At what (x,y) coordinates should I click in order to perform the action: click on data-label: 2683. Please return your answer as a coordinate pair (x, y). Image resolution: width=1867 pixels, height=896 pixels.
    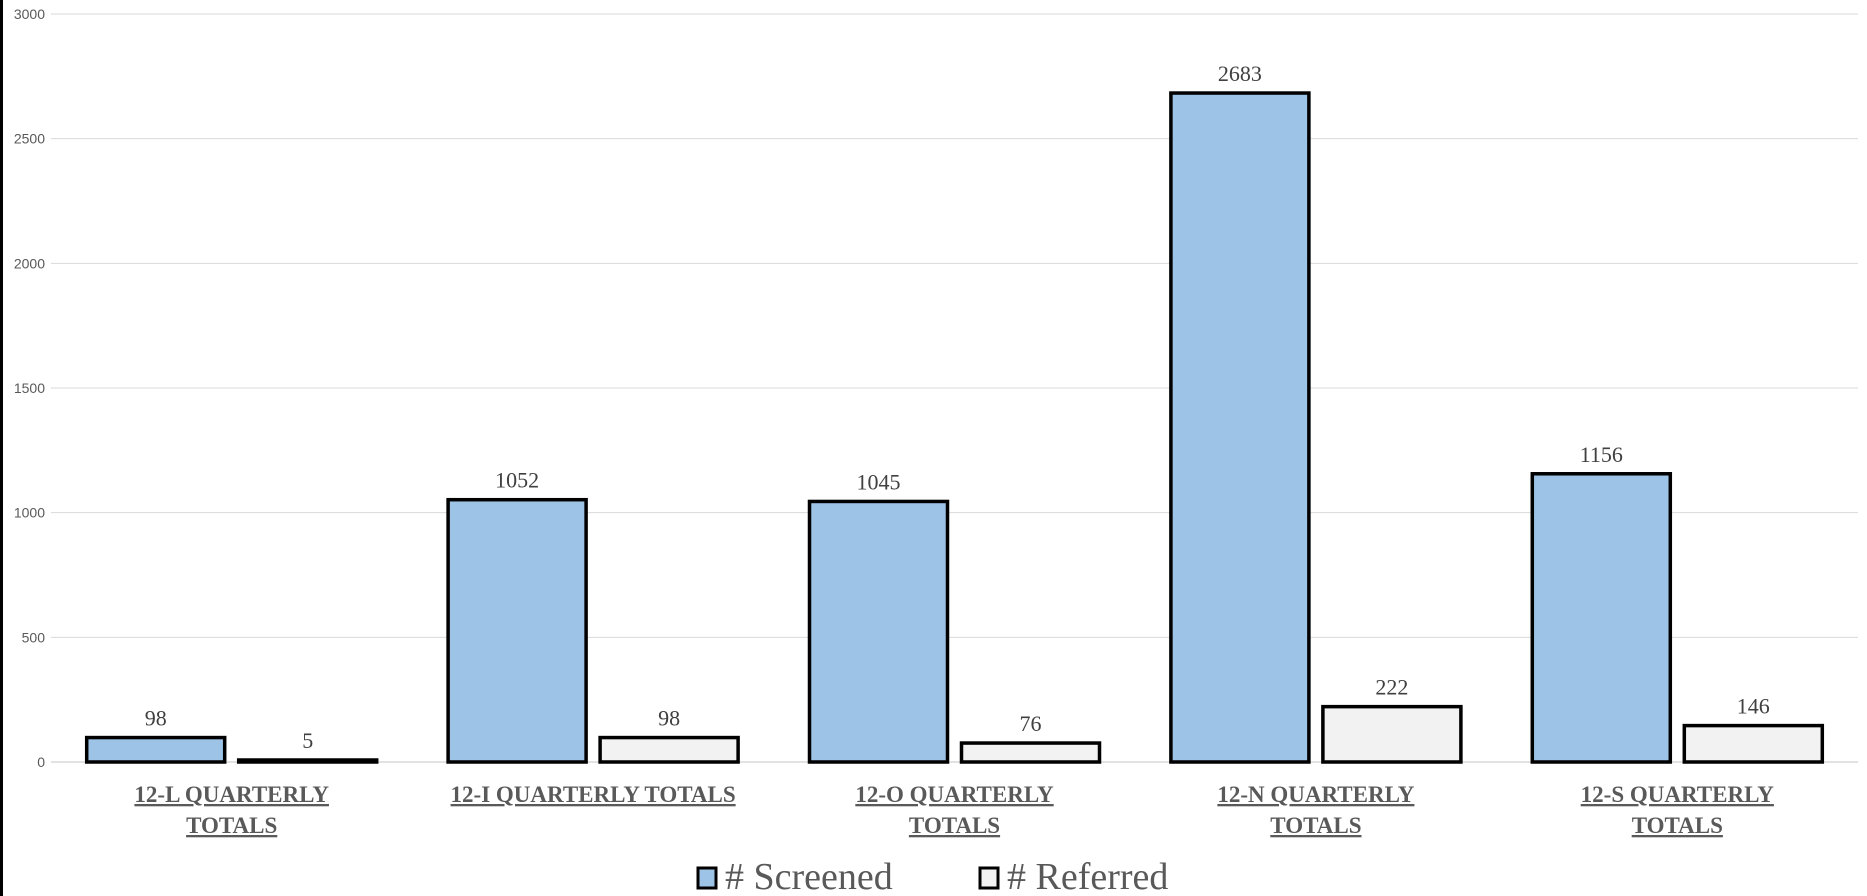
    Looking at the image, I should click on (1240, 73).